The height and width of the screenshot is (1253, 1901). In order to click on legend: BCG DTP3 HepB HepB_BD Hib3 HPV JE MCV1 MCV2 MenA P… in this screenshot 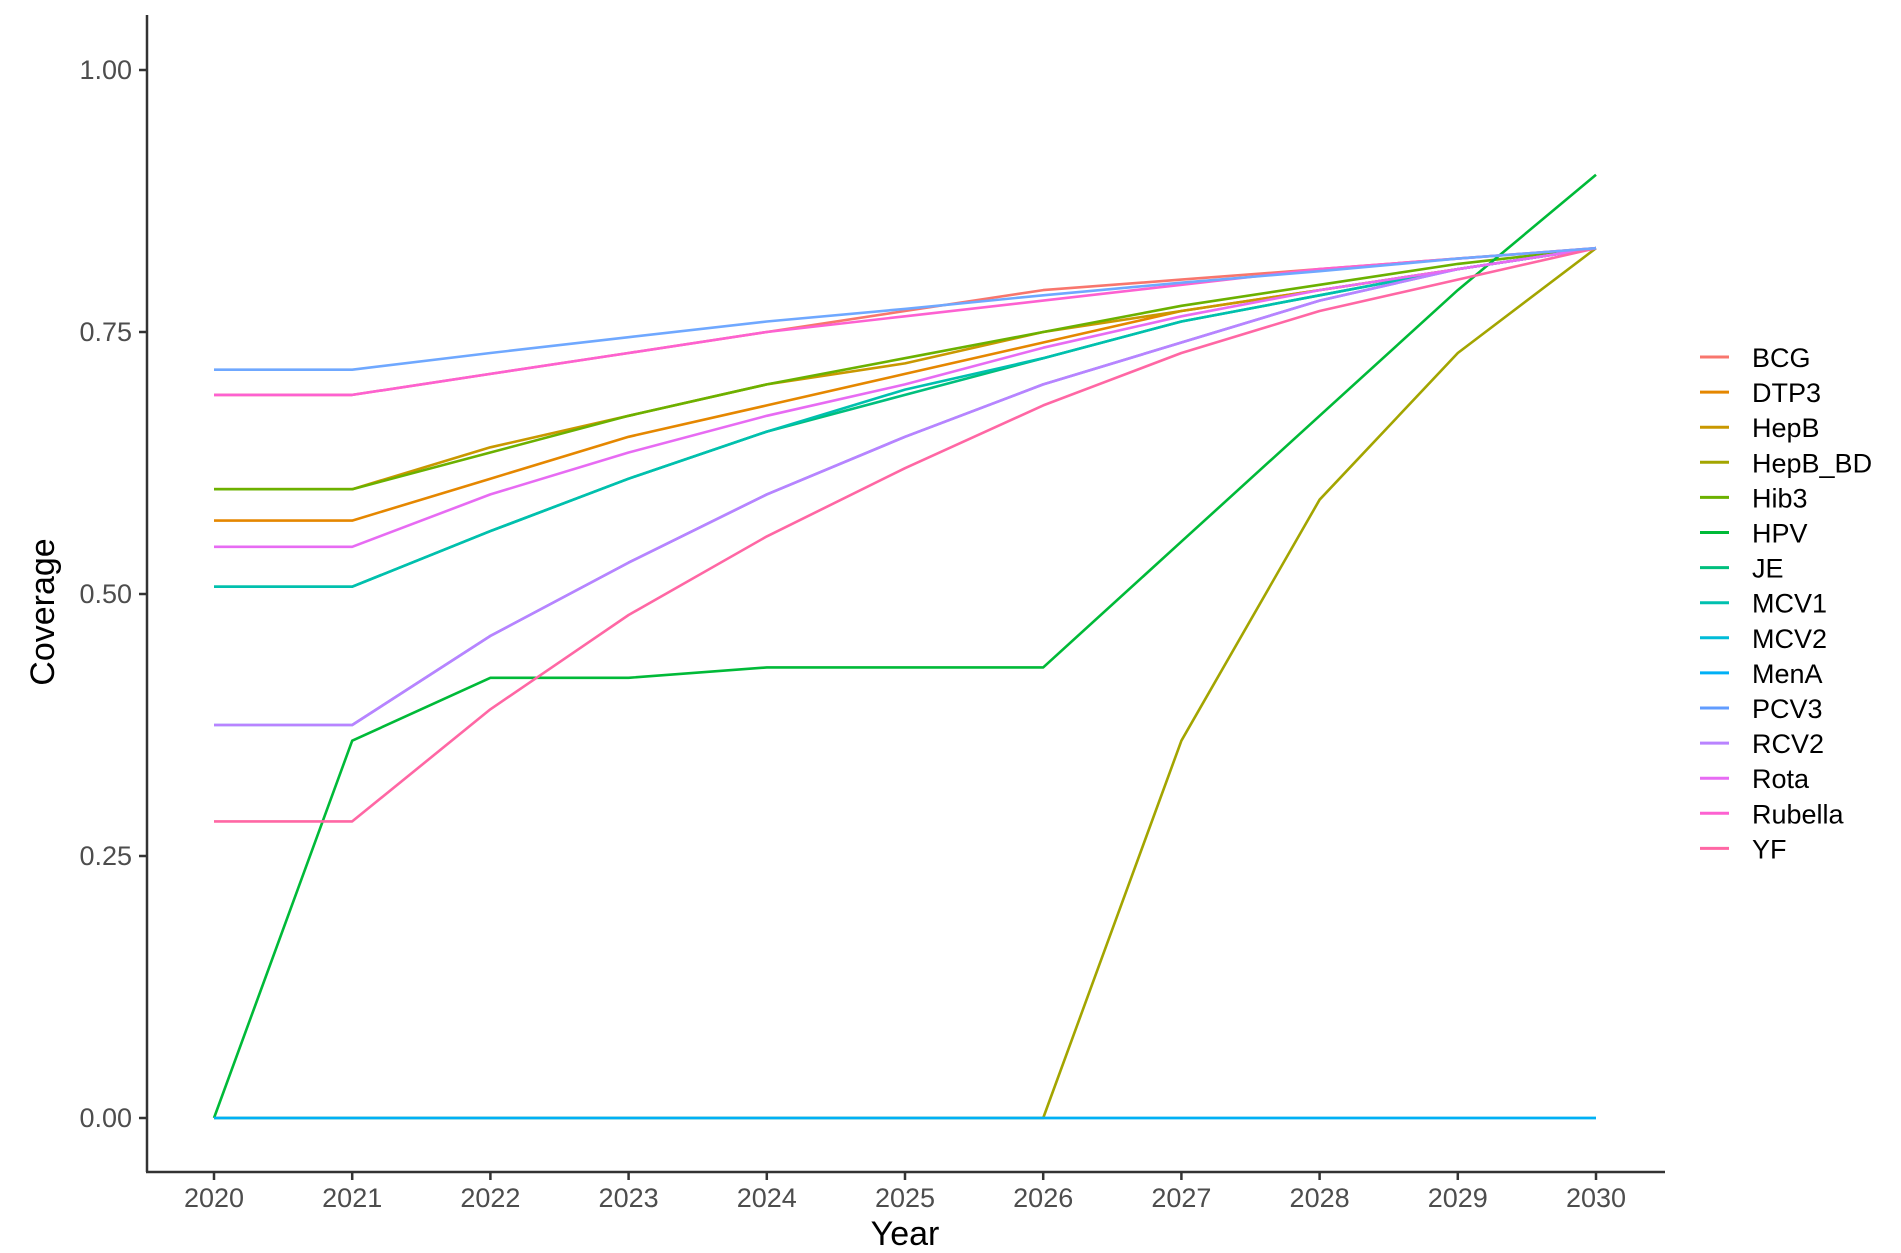, I will do `click(1786, 603)`.